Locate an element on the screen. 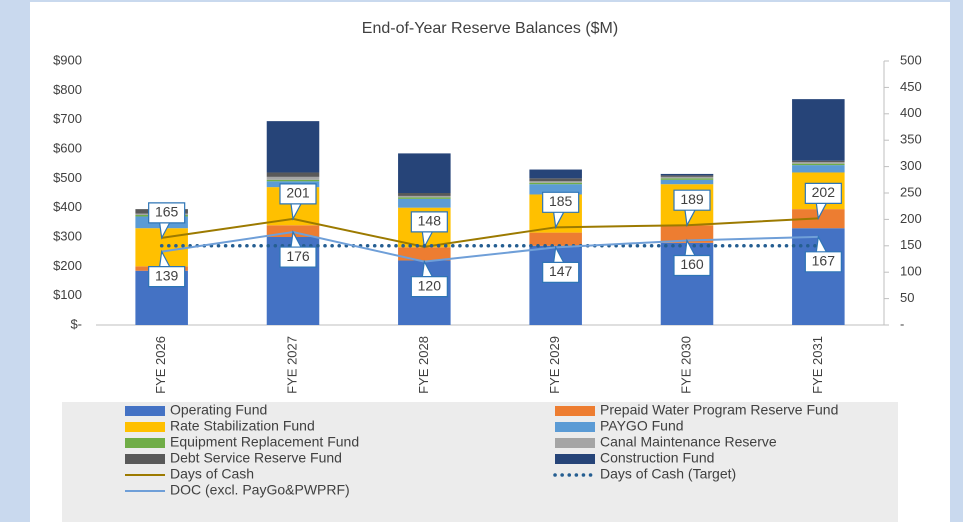 This screenshot has width=963, height=522. legend-label: Canal Maintenance Reserve is located at coordinates (688, 442).